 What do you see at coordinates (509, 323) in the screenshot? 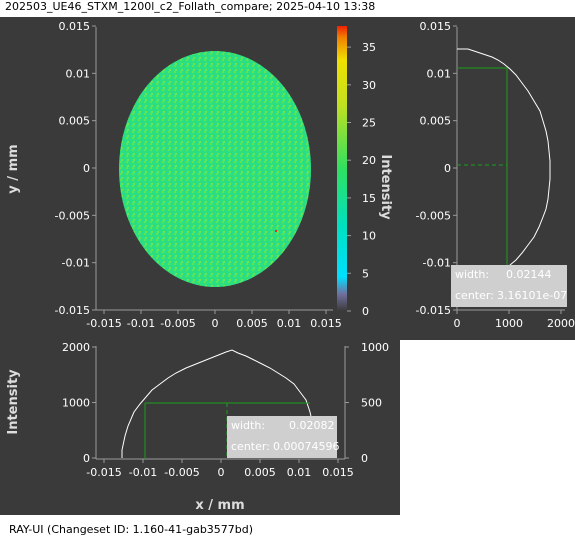
I see `x-tick-label: 1000` at bounding box center [509, 323].